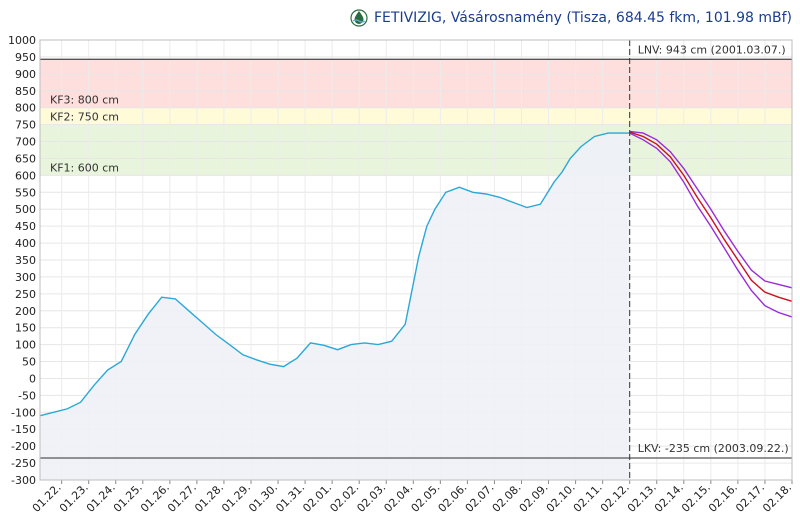 The height and width of the screenshot is (520, 800). What do you see at coordinates (155, 498) in the screenshot?
I see `x-tick-label-4: 01.26.` at bounding box center [155, 498].